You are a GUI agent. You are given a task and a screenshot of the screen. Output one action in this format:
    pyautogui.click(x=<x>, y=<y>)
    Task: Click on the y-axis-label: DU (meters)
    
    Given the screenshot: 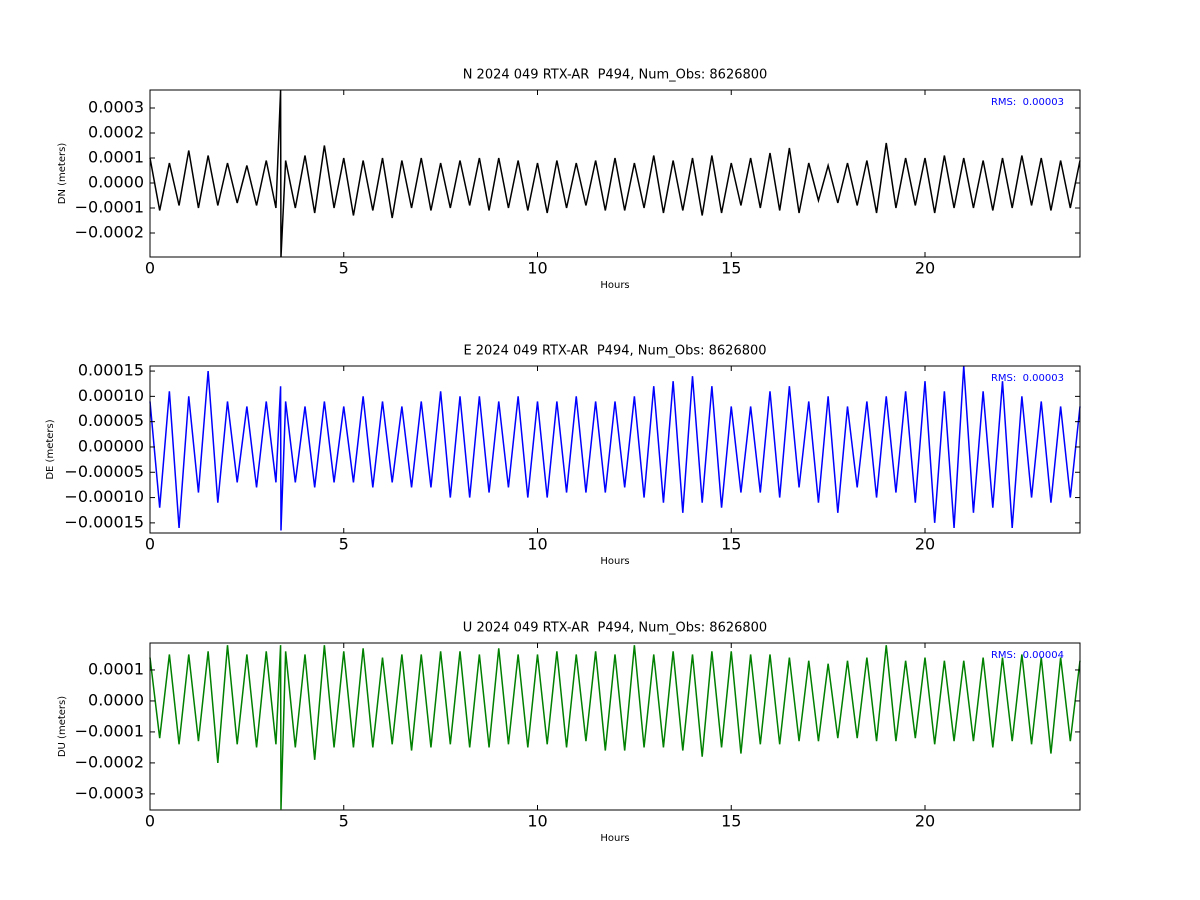 What is the action you would take?
    pyautogui.click(x=62, y=726)
    